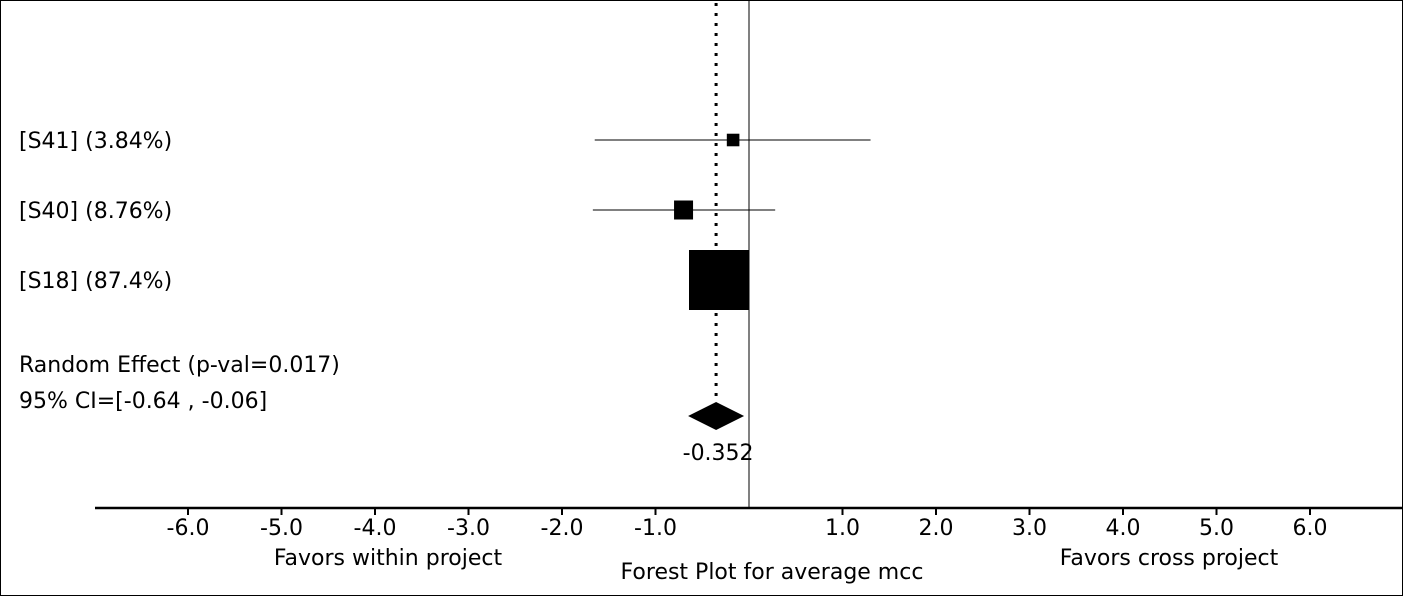  Describe the element at coordinates (468, 528) in the screenshot. I see `x-tick-label: -3.0` at that location.